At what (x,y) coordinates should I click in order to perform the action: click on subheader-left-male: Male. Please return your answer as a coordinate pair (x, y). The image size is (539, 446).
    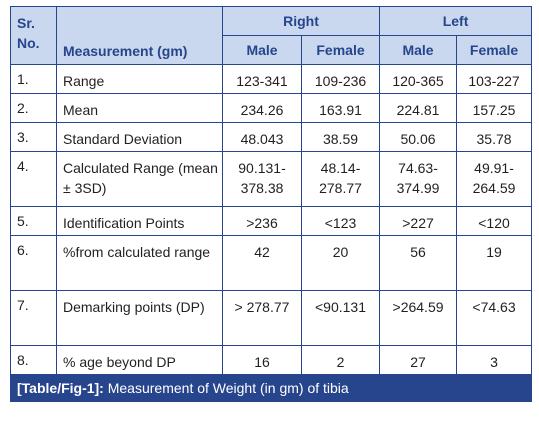
    Looking at the image, I should click on (418, 50).